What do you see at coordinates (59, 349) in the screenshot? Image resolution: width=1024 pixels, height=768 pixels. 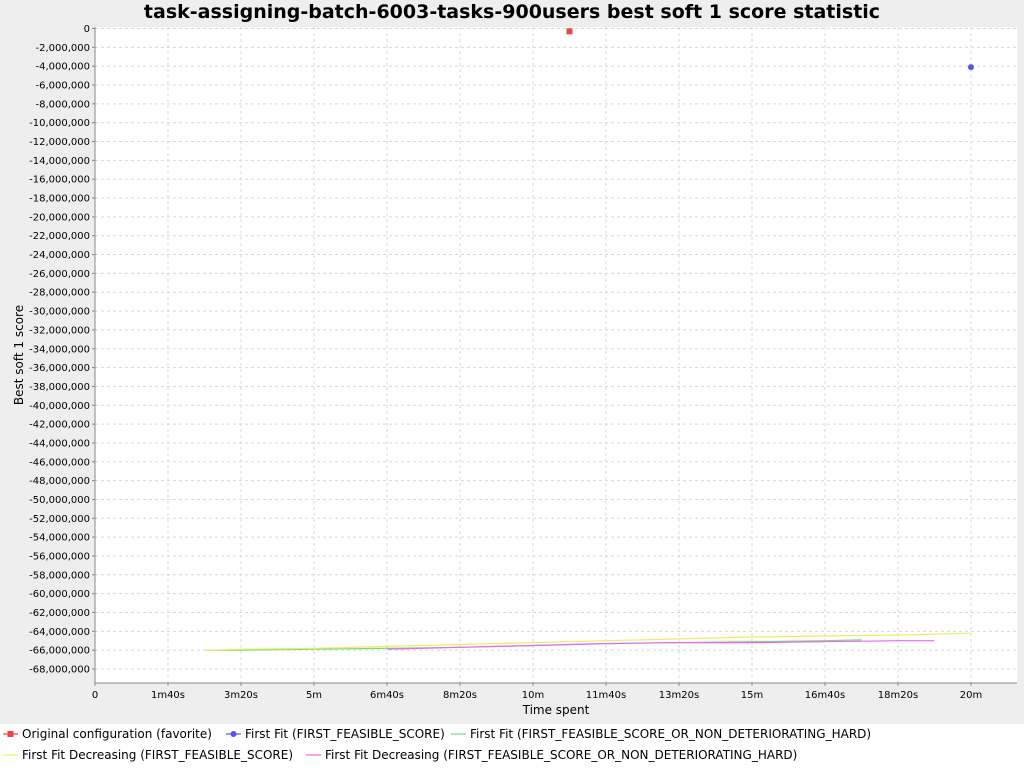 I see `y-tick-label: -34,000,000` at bounding box center [59, 349].